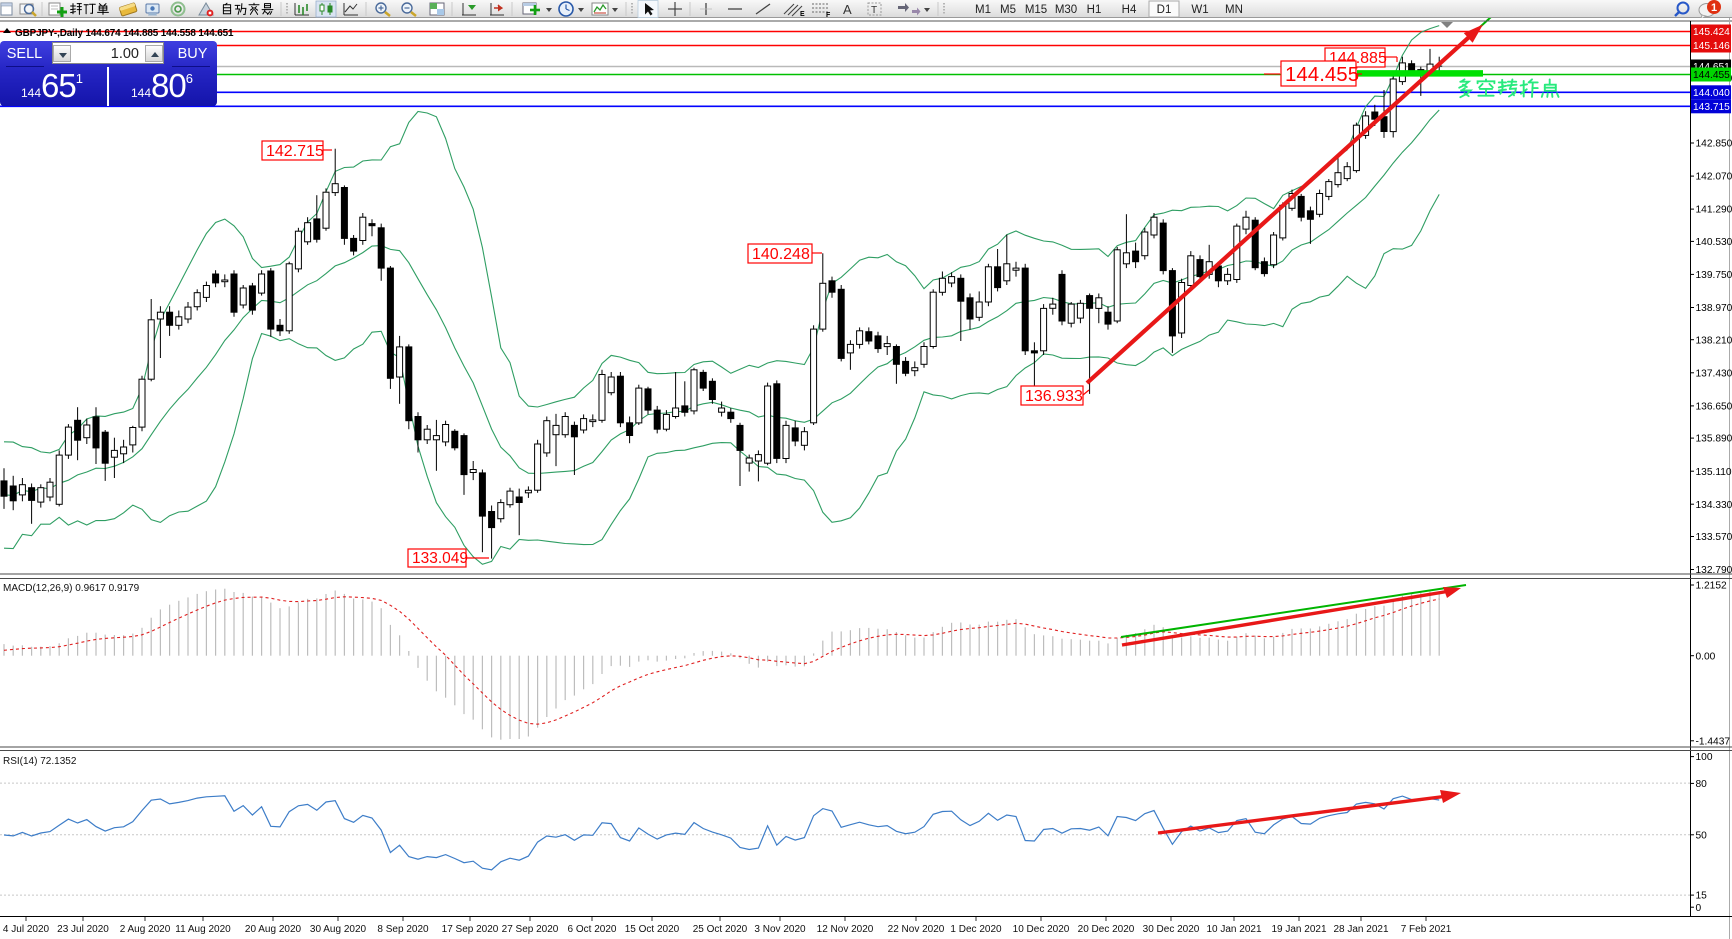 The image size is (1732, 939). What do you see at coordinates (1711, 46) in the screenshot?
I see `svg-text: 145.146` at bounding box center [1711, 46].